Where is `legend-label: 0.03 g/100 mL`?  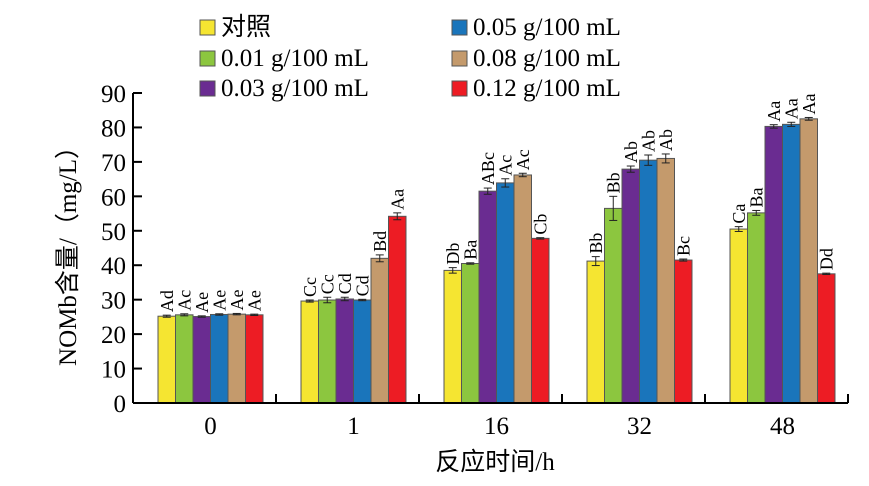 legend-label: 0.03 g/100 mL is located at coordinates (295, 88).